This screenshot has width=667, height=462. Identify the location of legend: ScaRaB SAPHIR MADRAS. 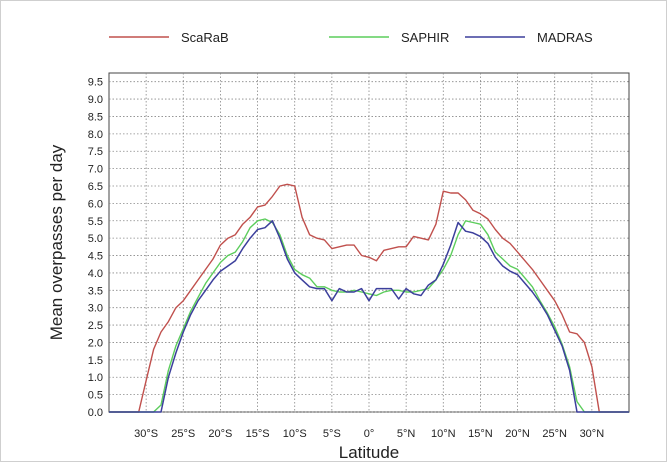
(351, 37).